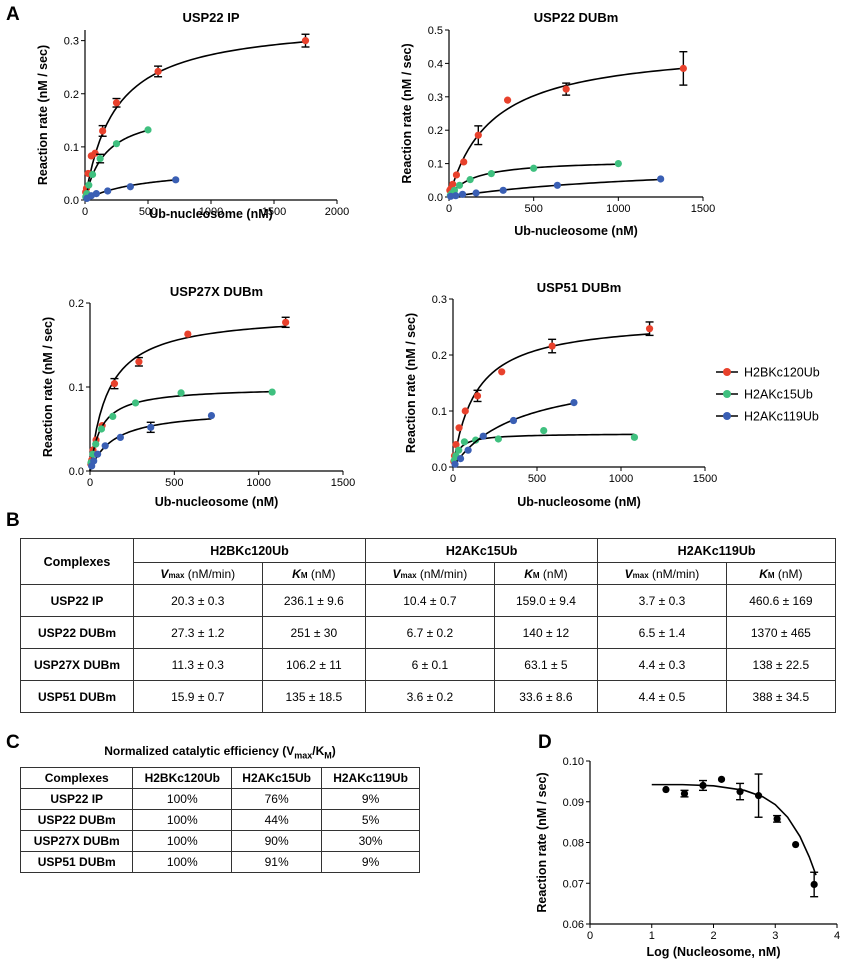  Describe the element at coordinates (314, 600) in the screenshot. I see `table-cell: 236.1 ± 9.6` at that location.